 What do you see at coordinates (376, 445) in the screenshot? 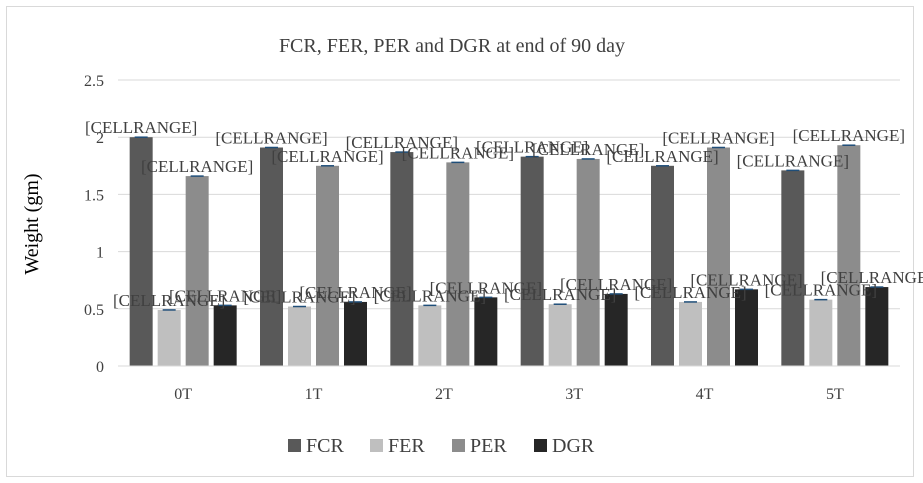
I see `legend-swatch-fer` at bounding box center [376, 445].